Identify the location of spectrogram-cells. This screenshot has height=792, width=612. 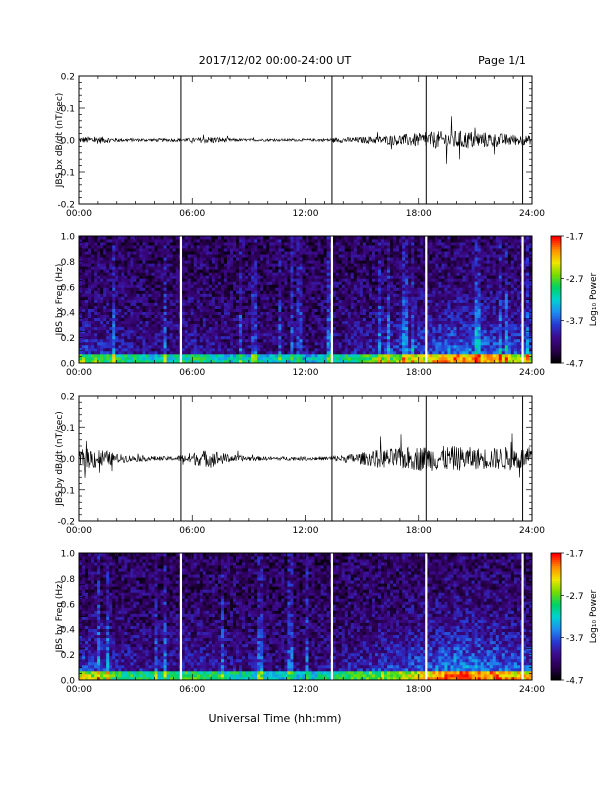
(306, 300).